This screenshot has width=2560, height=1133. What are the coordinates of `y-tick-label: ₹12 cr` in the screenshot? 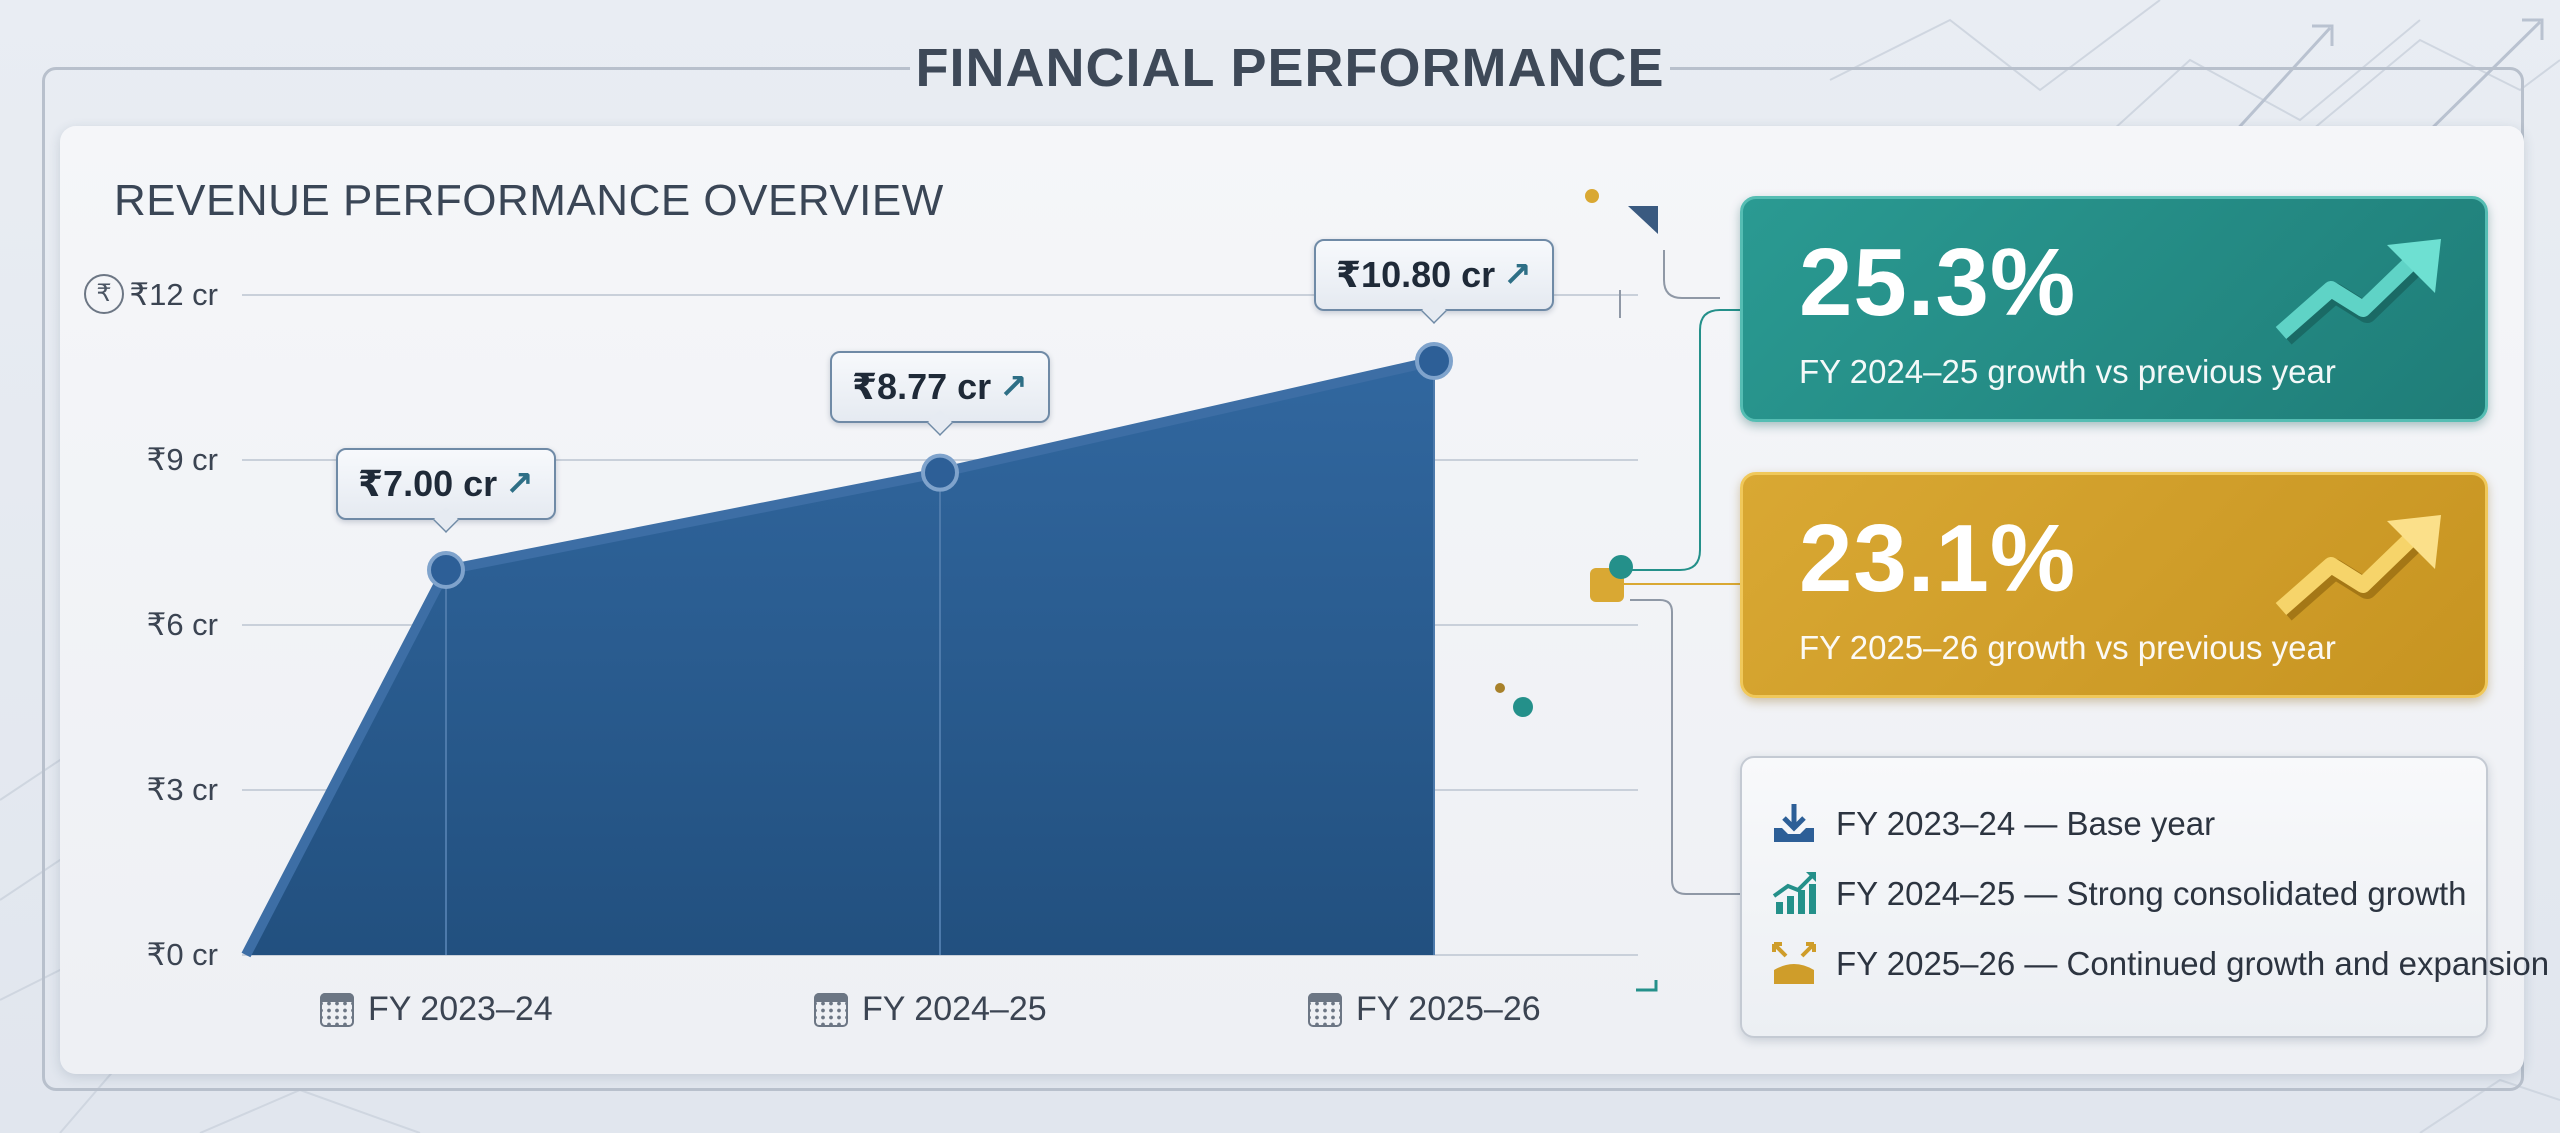 It's located at (173, 294).